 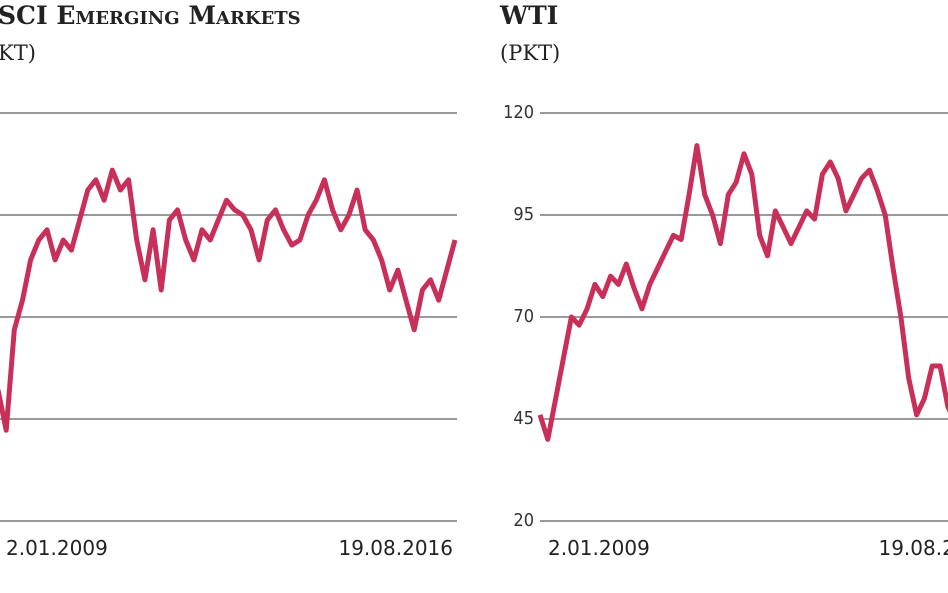 I want to click on y-tick-label: 70, so click(x=523, y=316).